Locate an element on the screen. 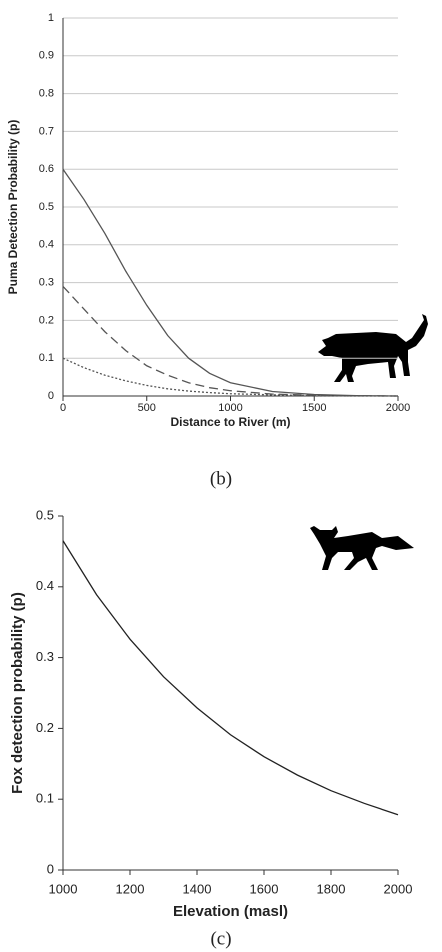 The width and height of the screenshot is (442, 952). y-axis-title: Fox detection probability (p) is located at coordinates (17, 693).